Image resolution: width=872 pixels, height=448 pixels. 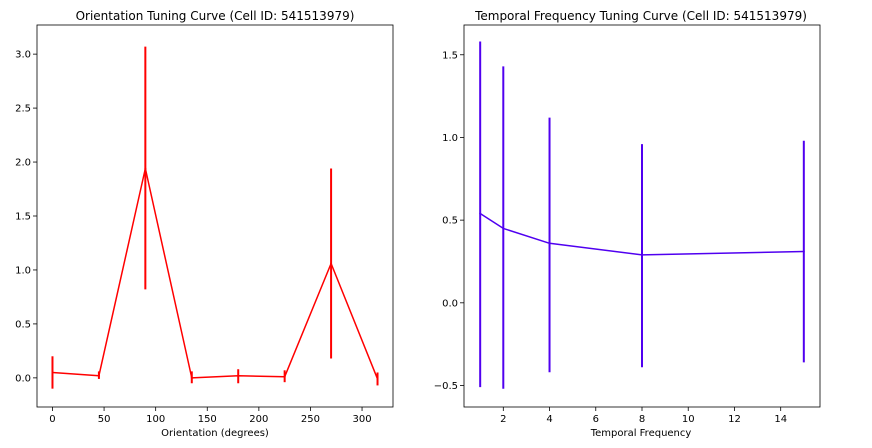 I want to click on temporal-frequency-x-tick-label: 8, so click(x=642, y=419).